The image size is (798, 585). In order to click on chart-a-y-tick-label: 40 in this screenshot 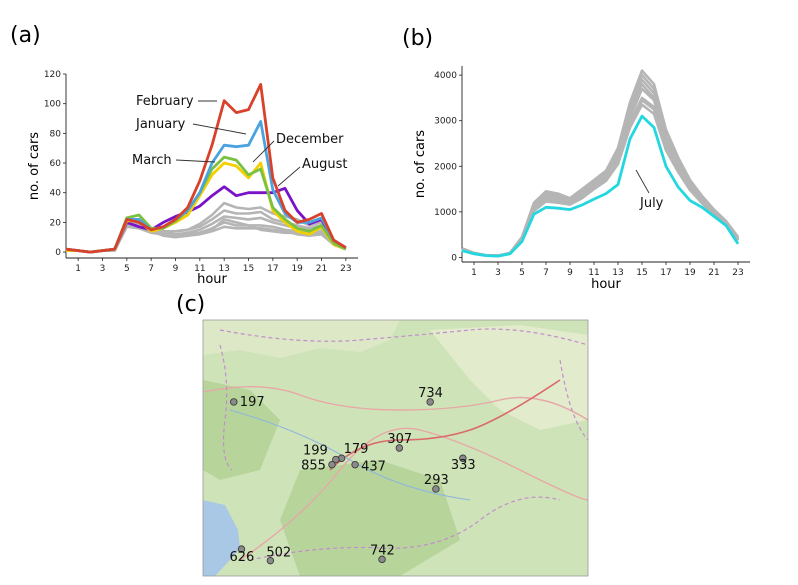, I will do `click(56, 194)`.